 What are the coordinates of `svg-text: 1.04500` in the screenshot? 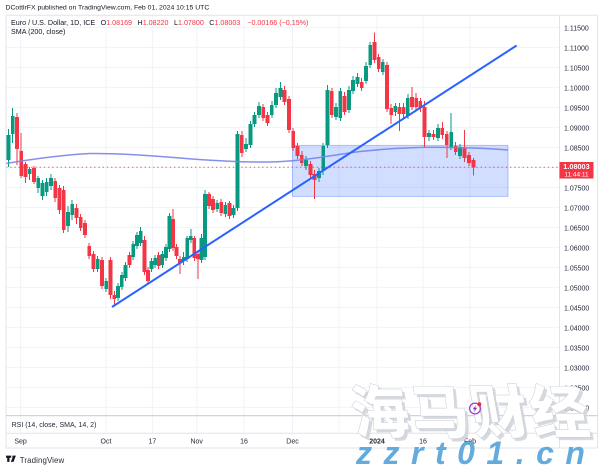 It's located at (576, 308).